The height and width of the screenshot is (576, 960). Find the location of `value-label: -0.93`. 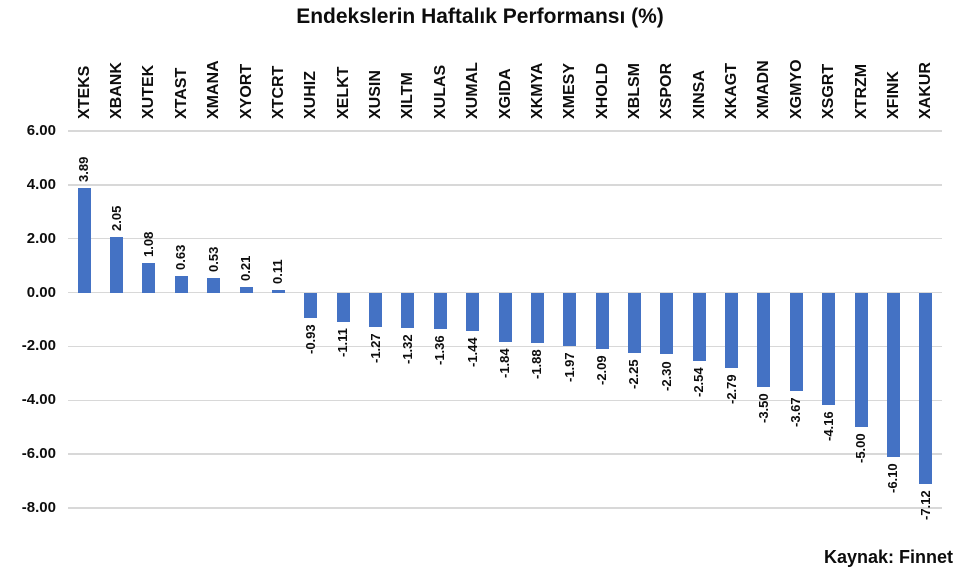

value-label: -0.93 is located at coordinates (310, 338).